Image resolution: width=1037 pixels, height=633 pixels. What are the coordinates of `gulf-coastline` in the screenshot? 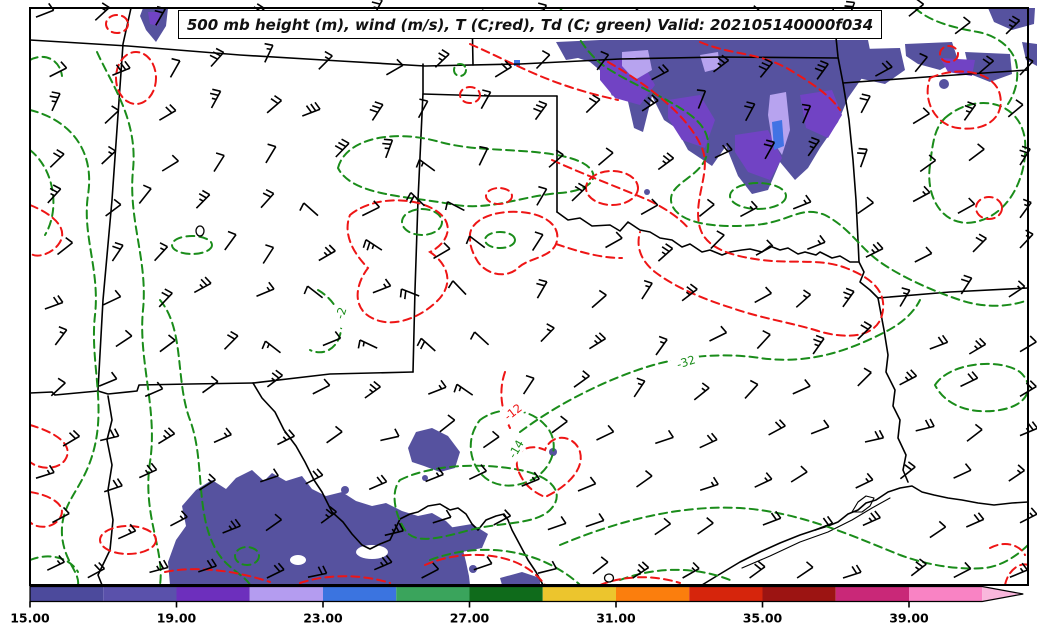 It's located at (865, 535).